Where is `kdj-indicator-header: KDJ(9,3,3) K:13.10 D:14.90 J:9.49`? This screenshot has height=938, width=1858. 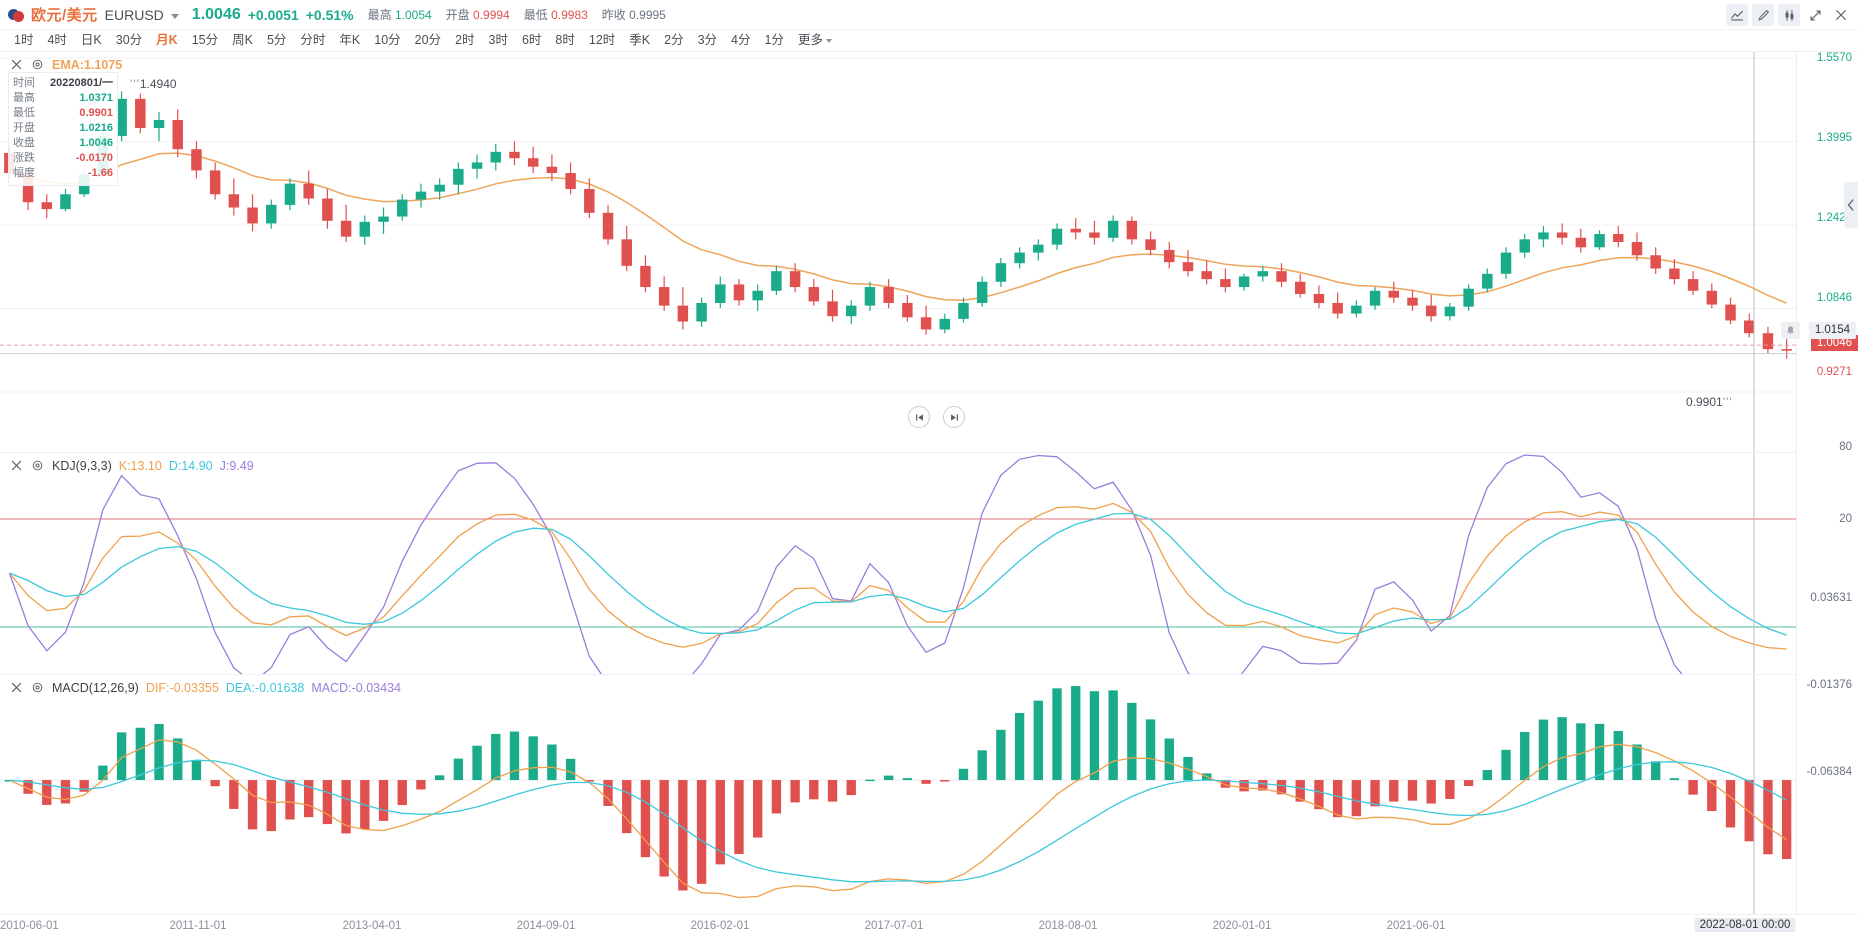
kdj-indicator-header: KDJ(9,3,3) K:13.10 D:14.90 J:9.49 is located at coordinates (132, 466).